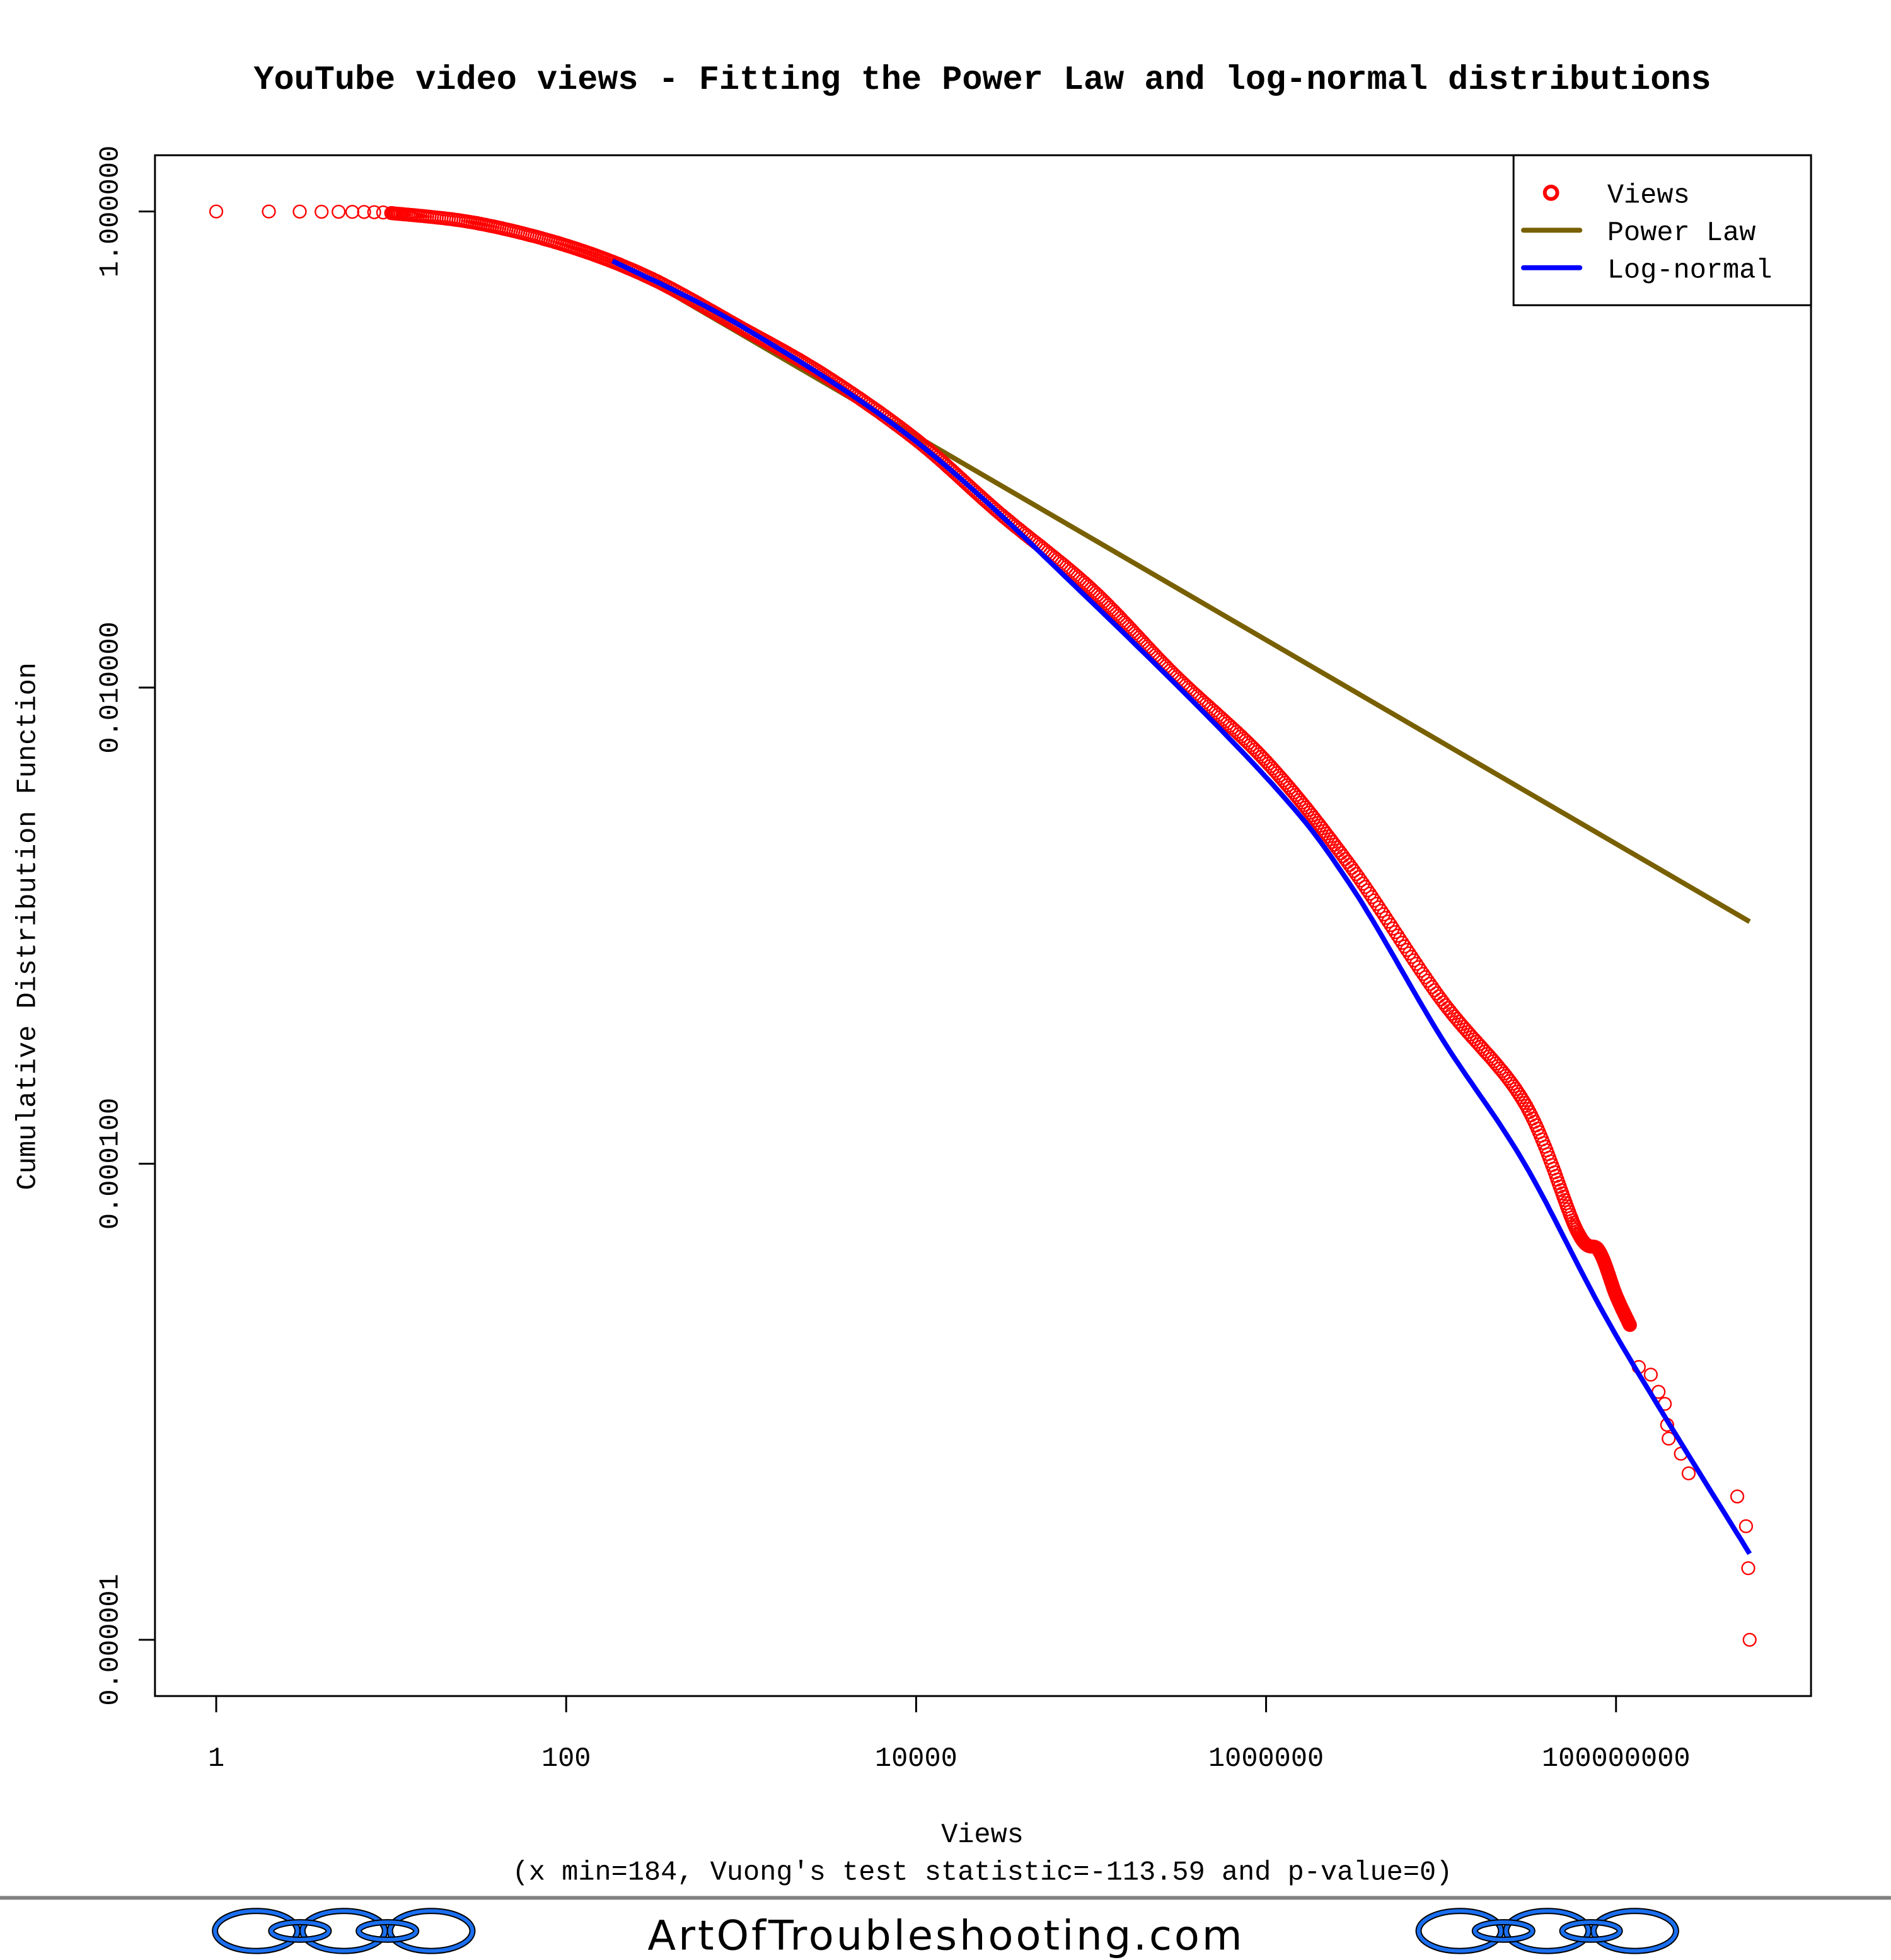 This screenshot has height=1960, width=1891. Describe the element at coordinates (216, 1760) in the screenshot. I see `x-tick-label: 1` at that location.